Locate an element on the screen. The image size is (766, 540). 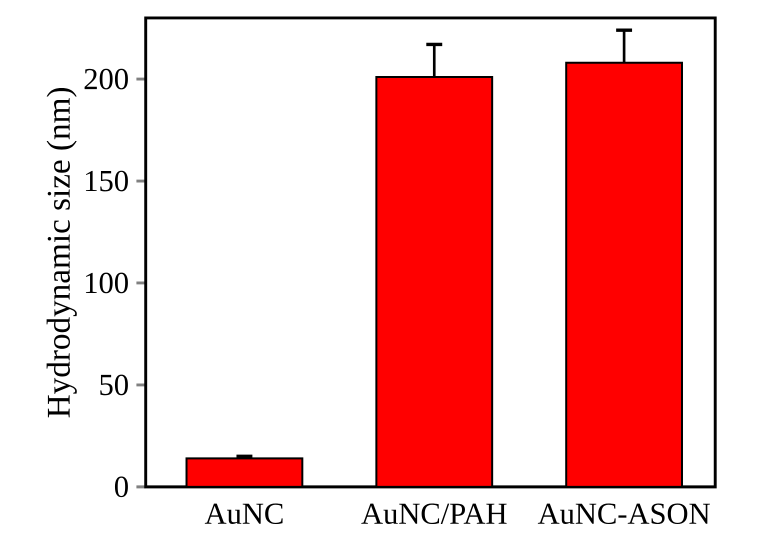
x-tick-label: AuNC/PAH is located at coordinates (434, 514).